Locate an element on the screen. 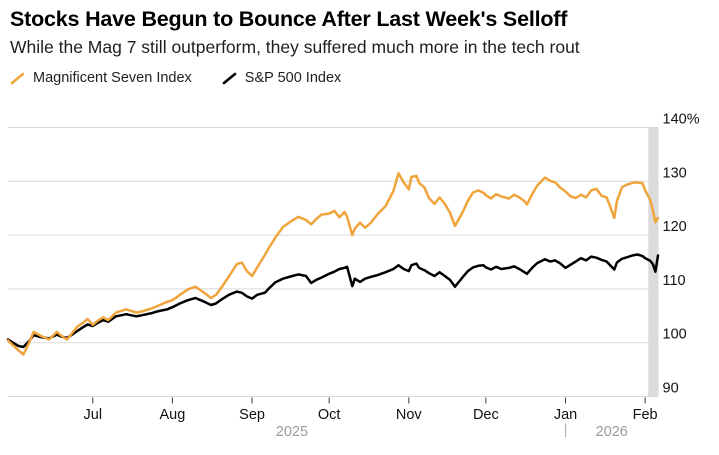 The width and height of the screenshot is (719, 455). month-label: Nov is located at coordinates (409, 415).